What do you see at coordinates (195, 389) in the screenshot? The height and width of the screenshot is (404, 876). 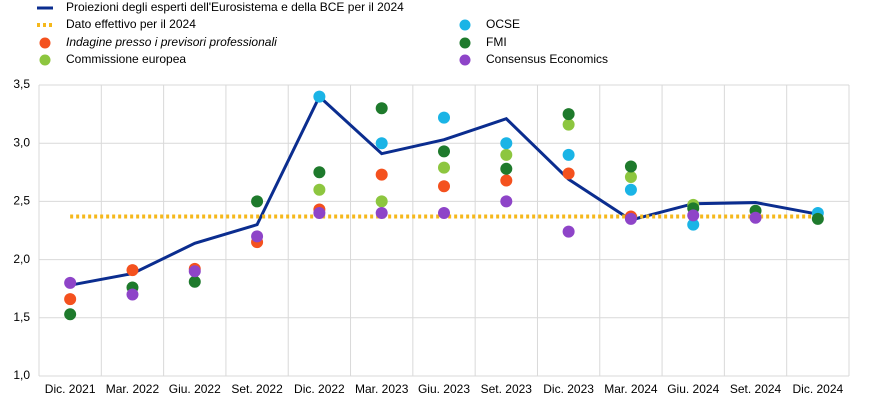 I see `x-tick-label: Giu. 2022` at bounding box center [195, 389].